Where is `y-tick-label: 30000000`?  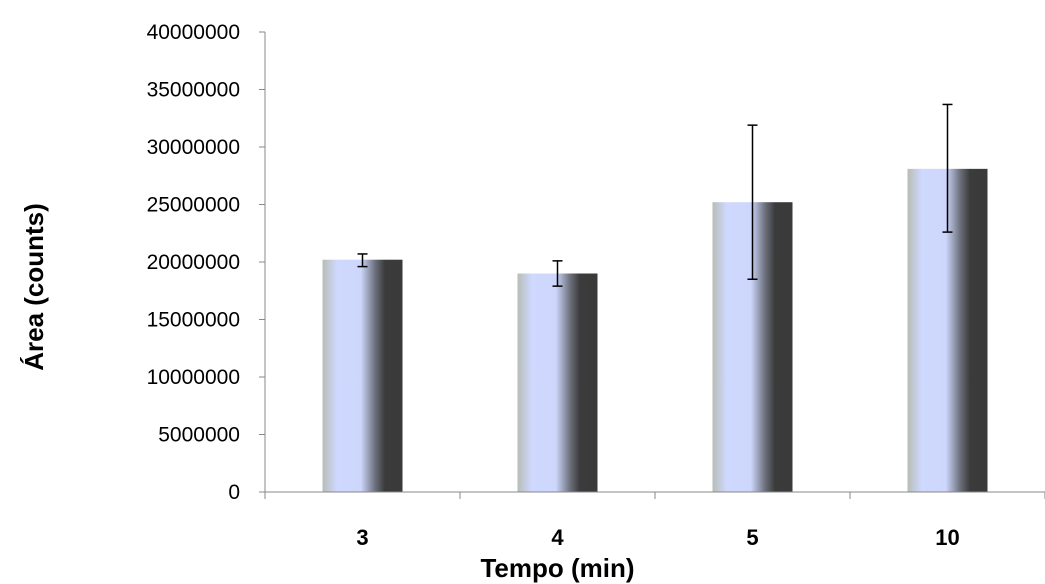 y-tick-label: 30000000 is located at coordinates (193, 147).